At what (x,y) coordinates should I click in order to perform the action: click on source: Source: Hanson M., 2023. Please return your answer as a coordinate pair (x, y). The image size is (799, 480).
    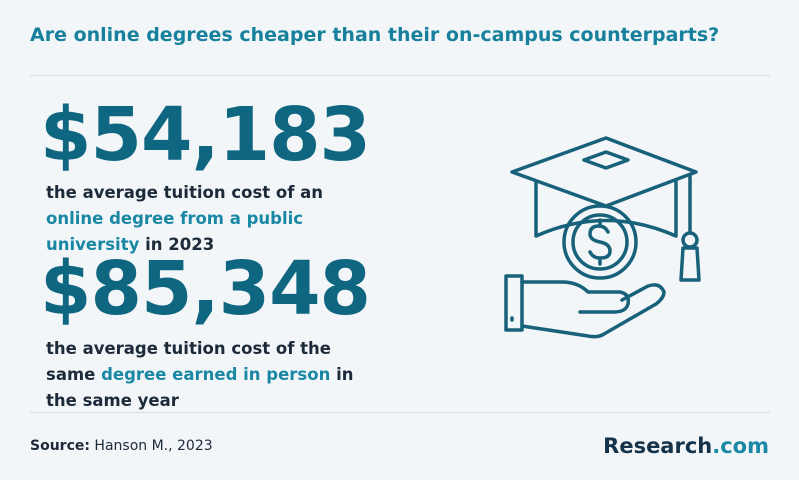
    Looking at the image, I should click on (121, 446).